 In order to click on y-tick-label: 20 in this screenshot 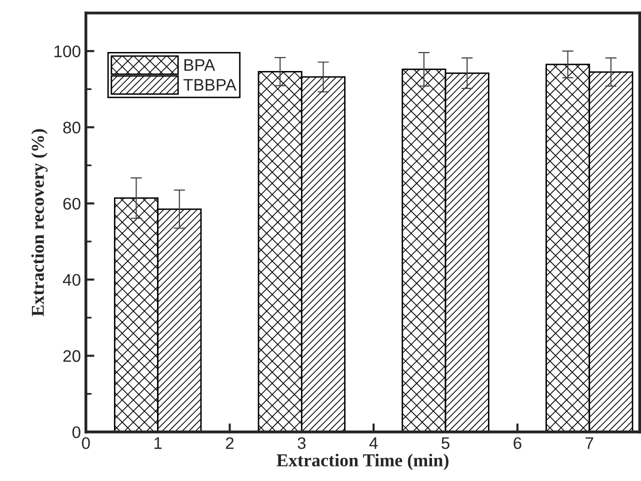, I will do `click(71, 356)`.